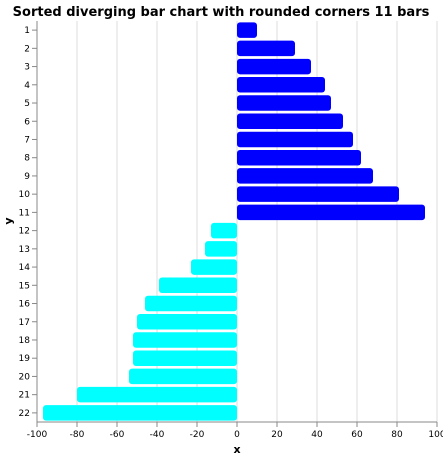 This screenshot has height=459, width=443. What do you see at coordinates (8, 220) in the screenshot?
I see `y-axis-title: y` at bounding box center [8, 220].